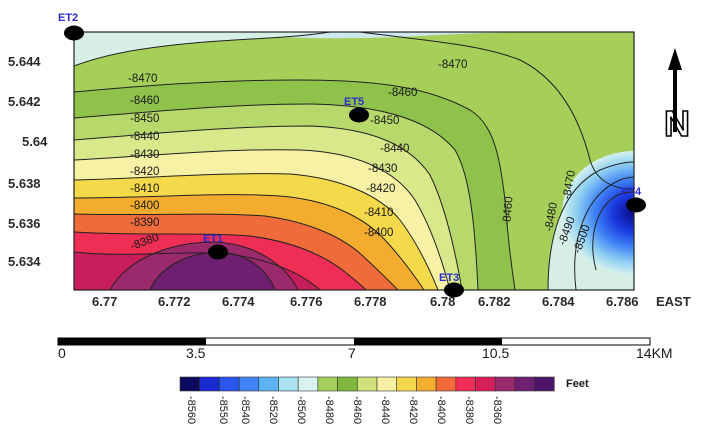 This screenshot has height=430, width=713. I want to click on legend-value: -8540, so click(245, 410).